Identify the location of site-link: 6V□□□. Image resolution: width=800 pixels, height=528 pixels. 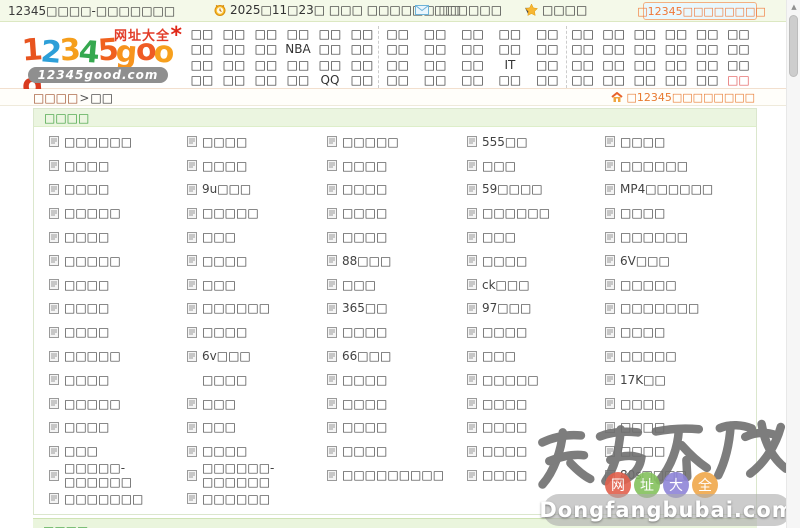
(637, 261).